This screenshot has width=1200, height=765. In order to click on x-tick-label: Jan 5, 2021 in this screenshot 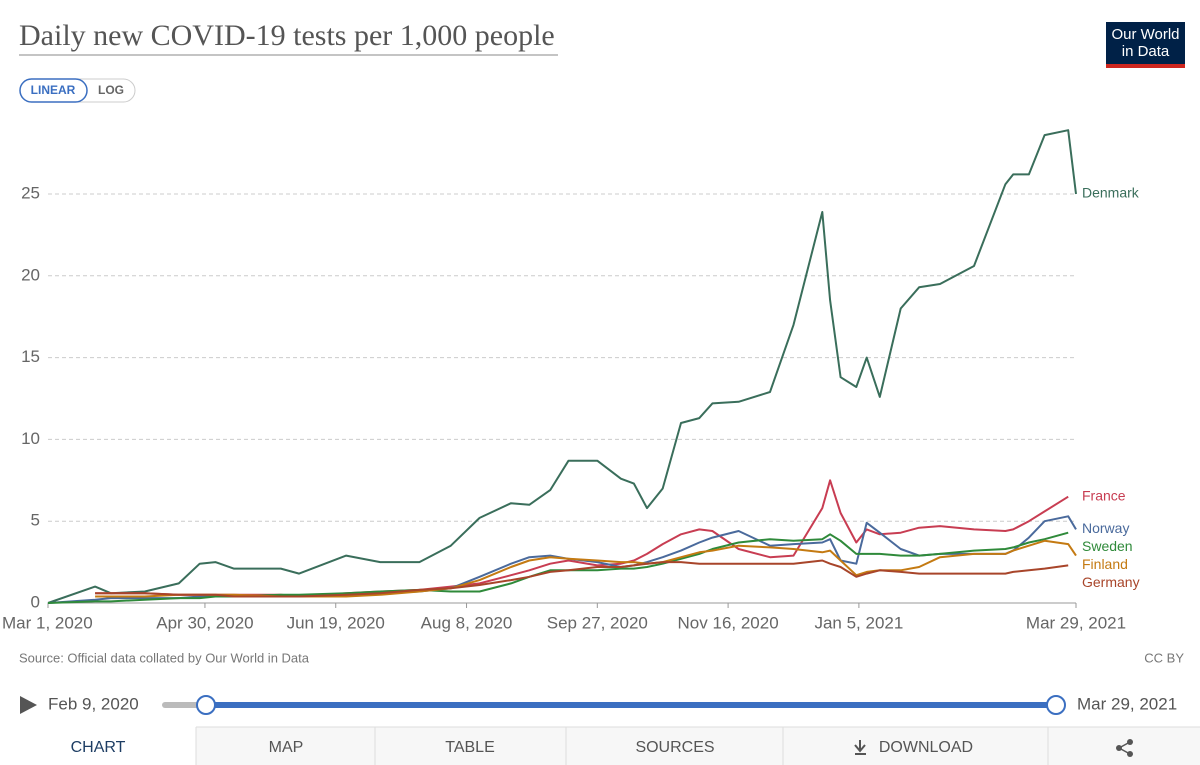, I will do `click(858, 622)`.